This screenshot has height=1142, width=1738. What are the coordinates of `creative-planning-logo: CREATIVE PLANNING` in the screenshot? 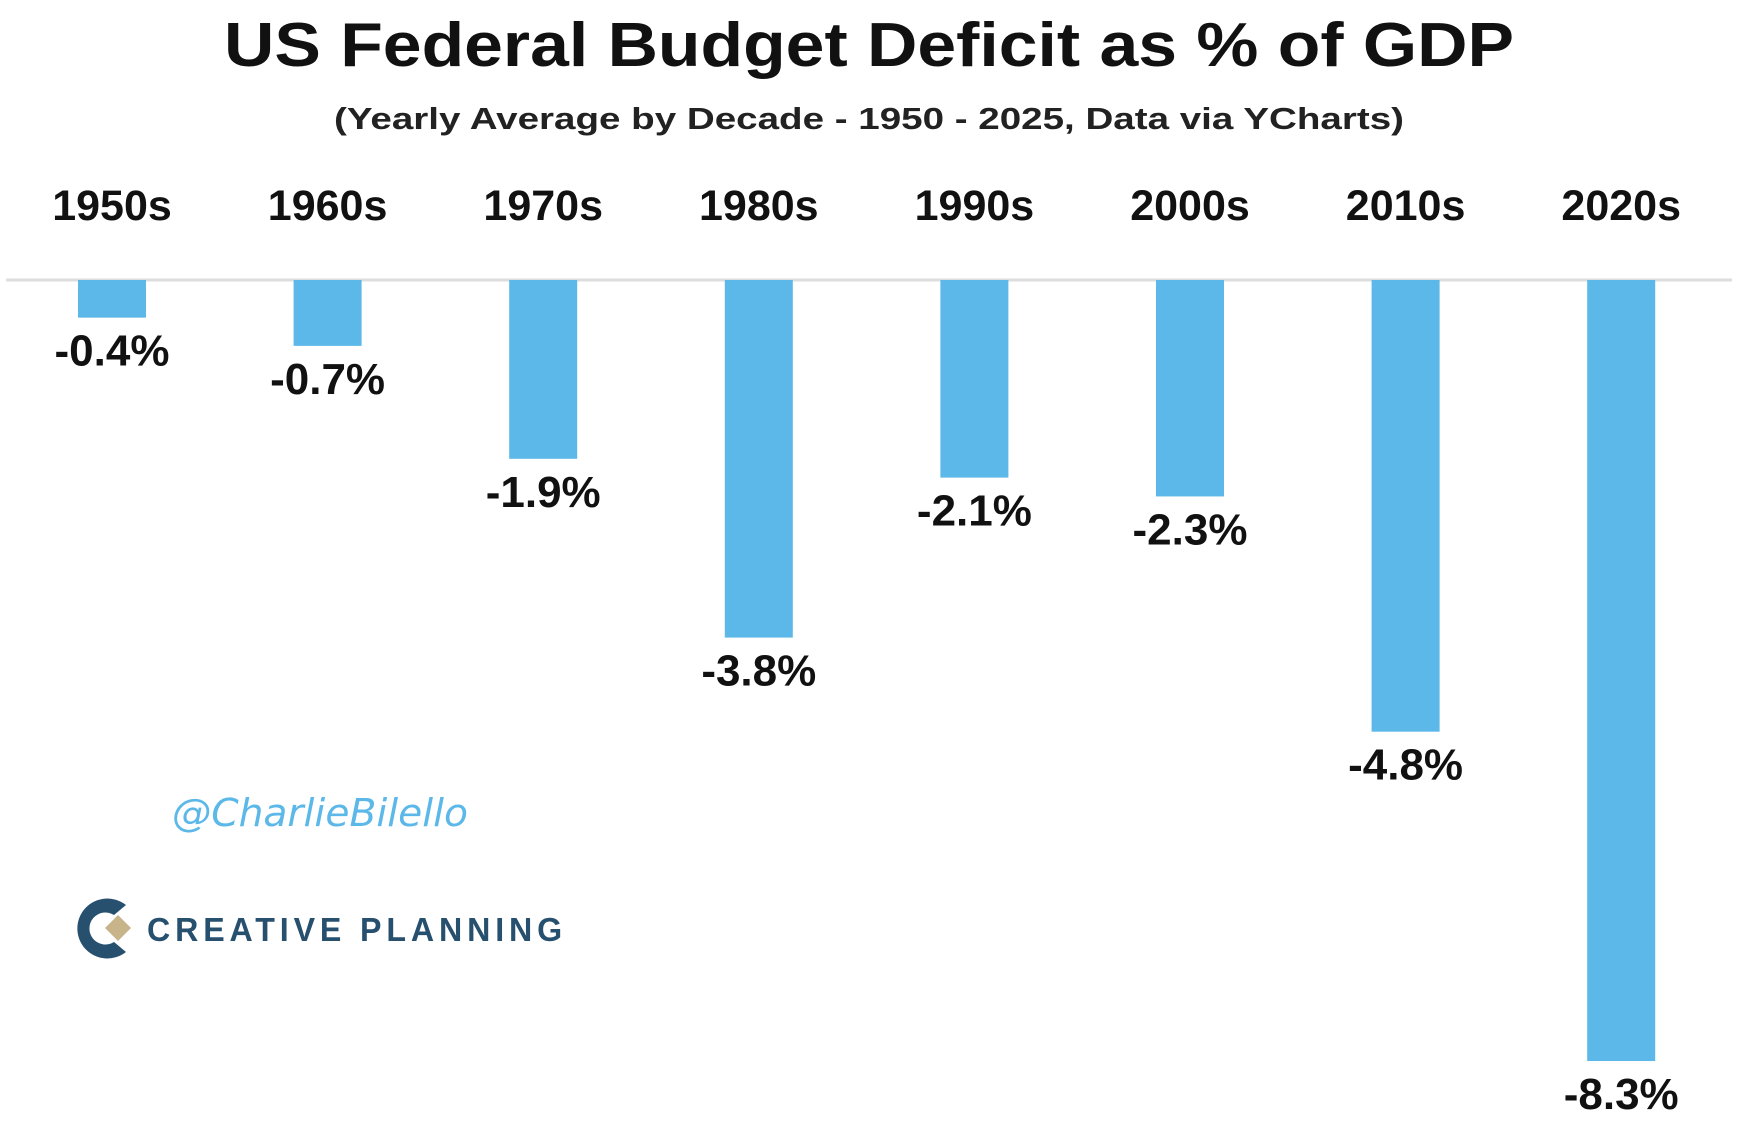 It's located at (322, 928).